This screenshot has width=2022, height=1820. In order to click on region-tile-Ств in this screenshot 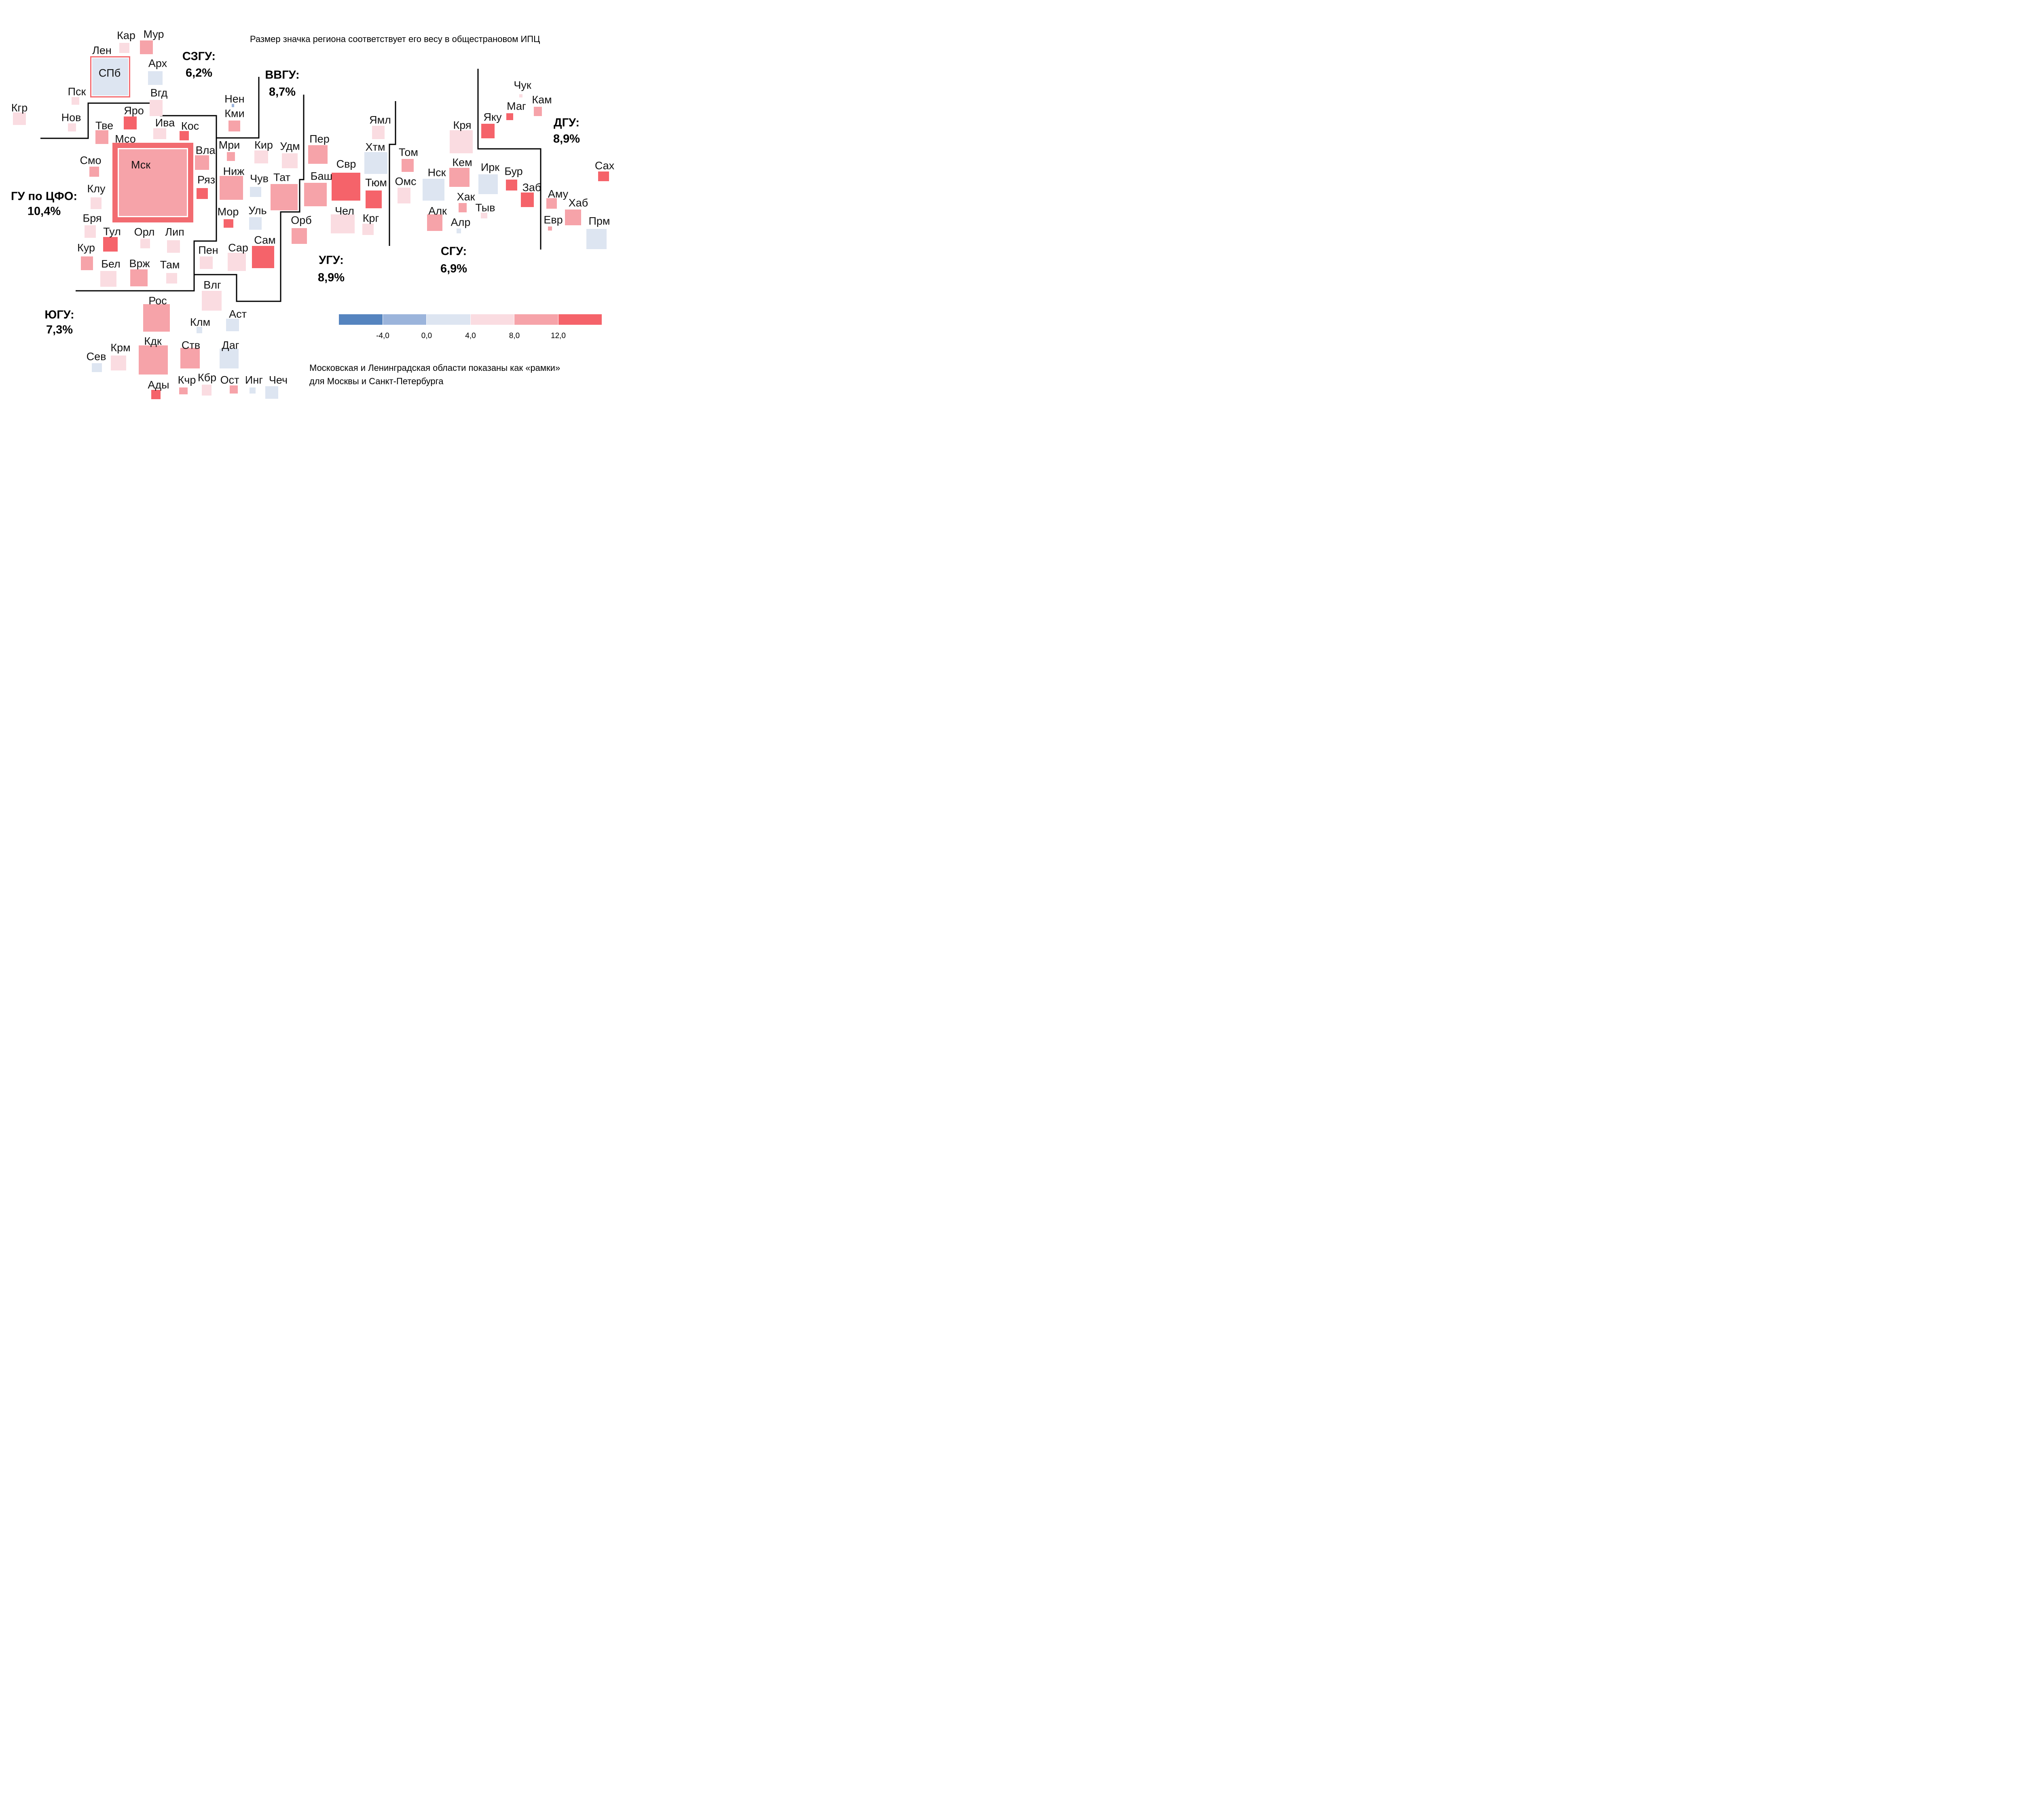, I will do `click(190, 358)`.